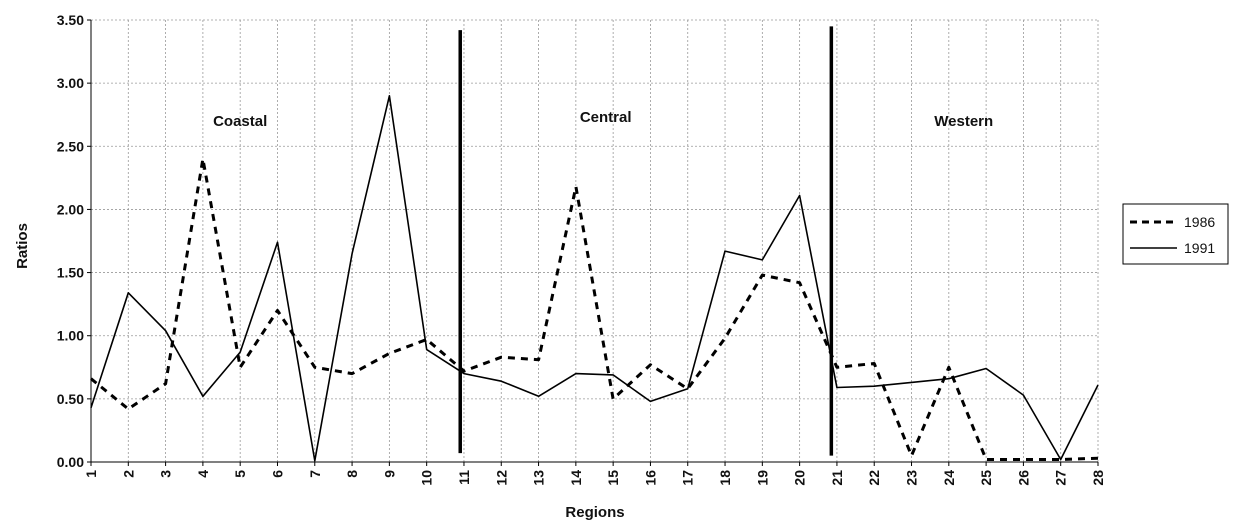  I want to click on x-tick-label: 28, so click(1098, 478).